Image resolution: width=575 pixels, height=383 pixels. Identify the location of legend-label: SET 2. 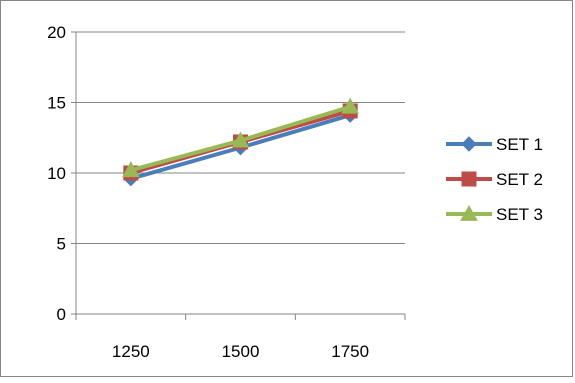
(519, 179).